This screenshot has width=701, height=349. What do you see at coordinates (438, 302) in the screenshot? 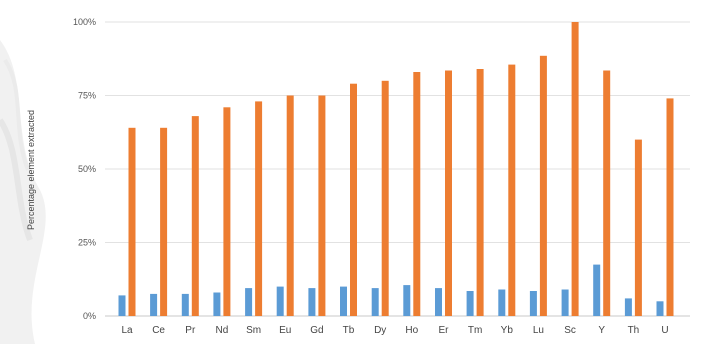
I see `bar-Er-series1` at bounding box center [438, 302].